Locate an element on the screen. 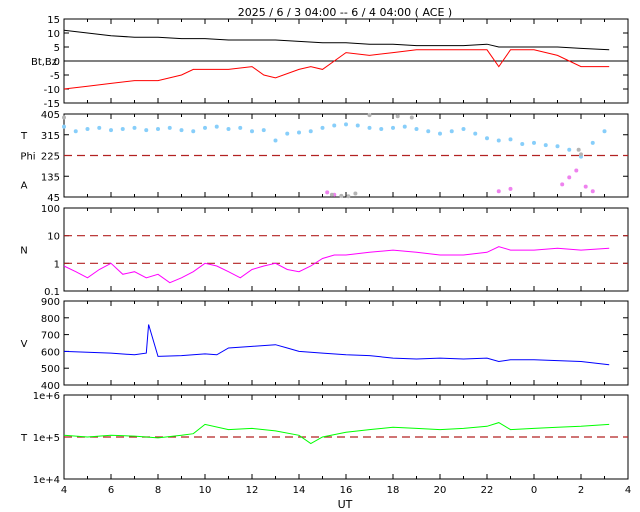  y-tick-label: 225 is located at coordinates (50, 157).